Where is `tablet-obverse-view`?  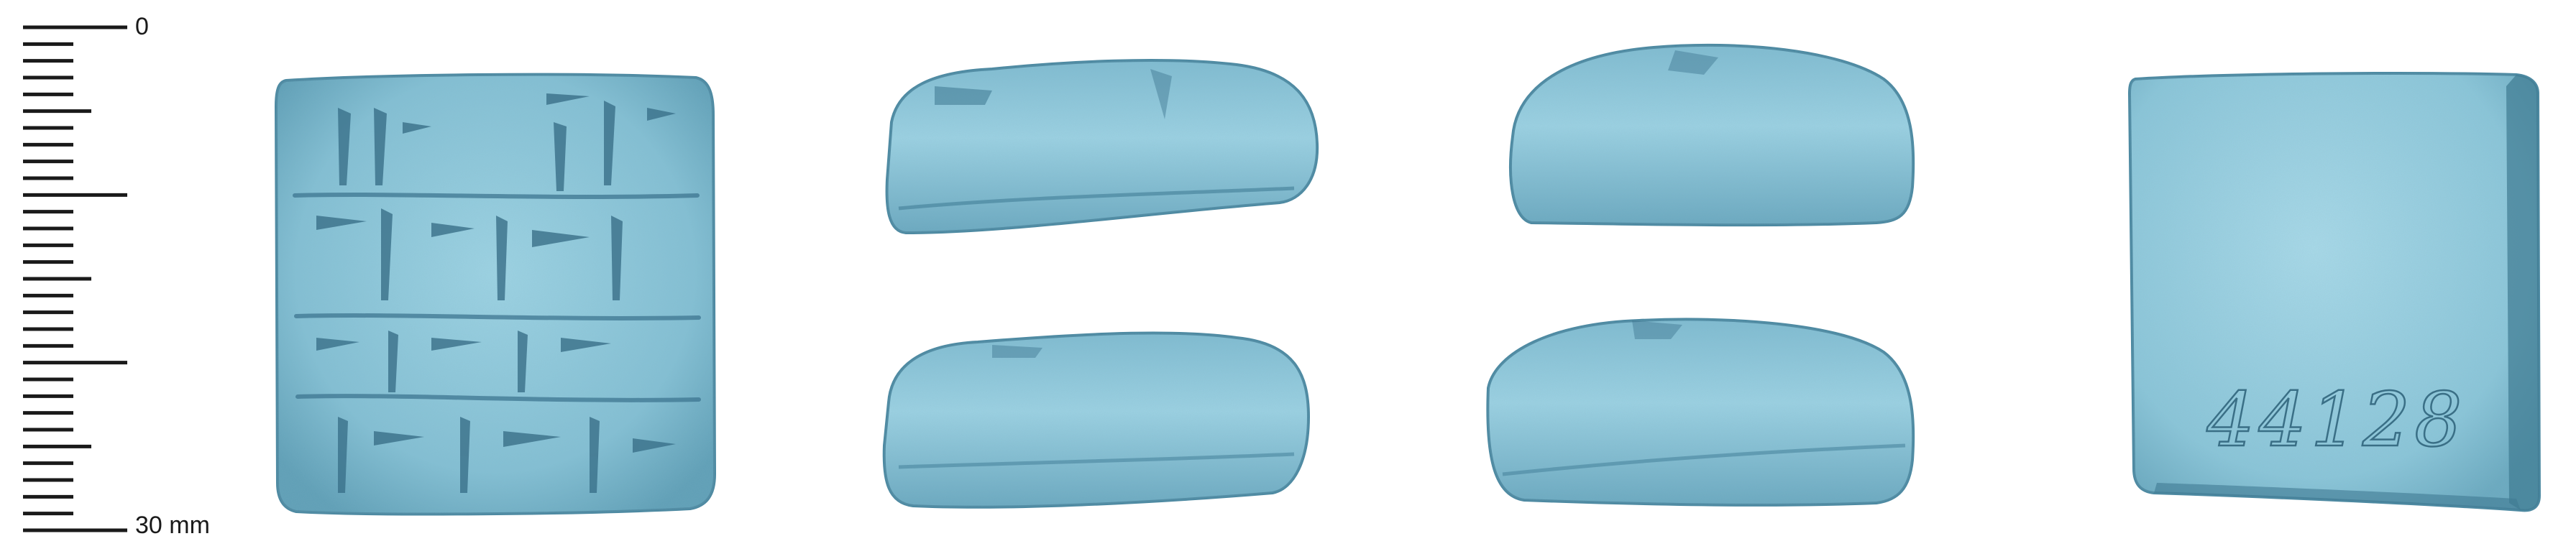
tablet-obverse-view is located at coordinates (495, 294).